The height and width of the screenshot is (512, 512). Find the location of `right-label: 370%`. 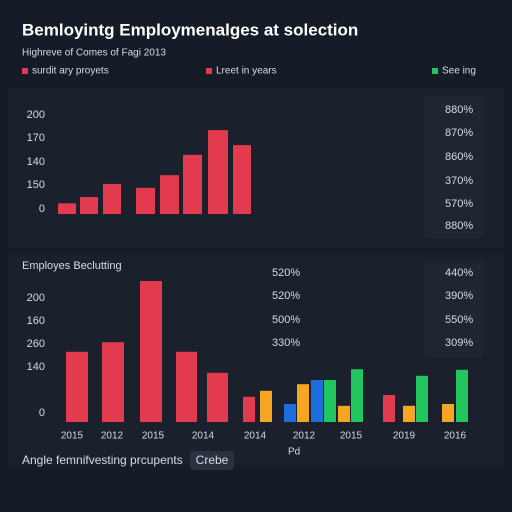

right-label: 370% is located at coordinates (459, 181).